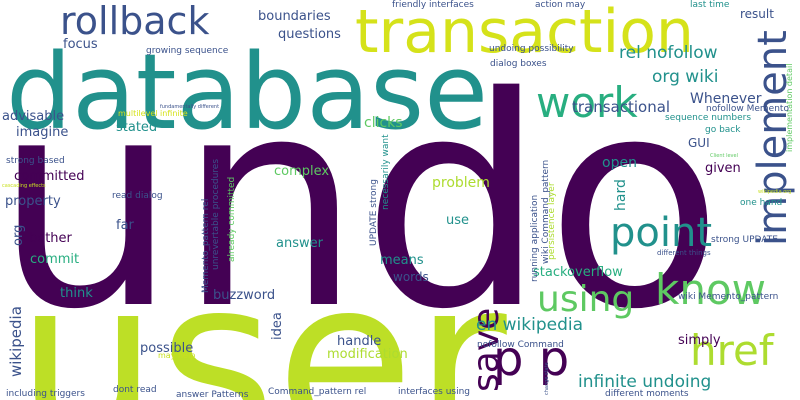 This screenshot has height=400, width=800. Describe the element at coordinates (535, 238) in the screenshot. I see `word-running-application: running application` at that location.